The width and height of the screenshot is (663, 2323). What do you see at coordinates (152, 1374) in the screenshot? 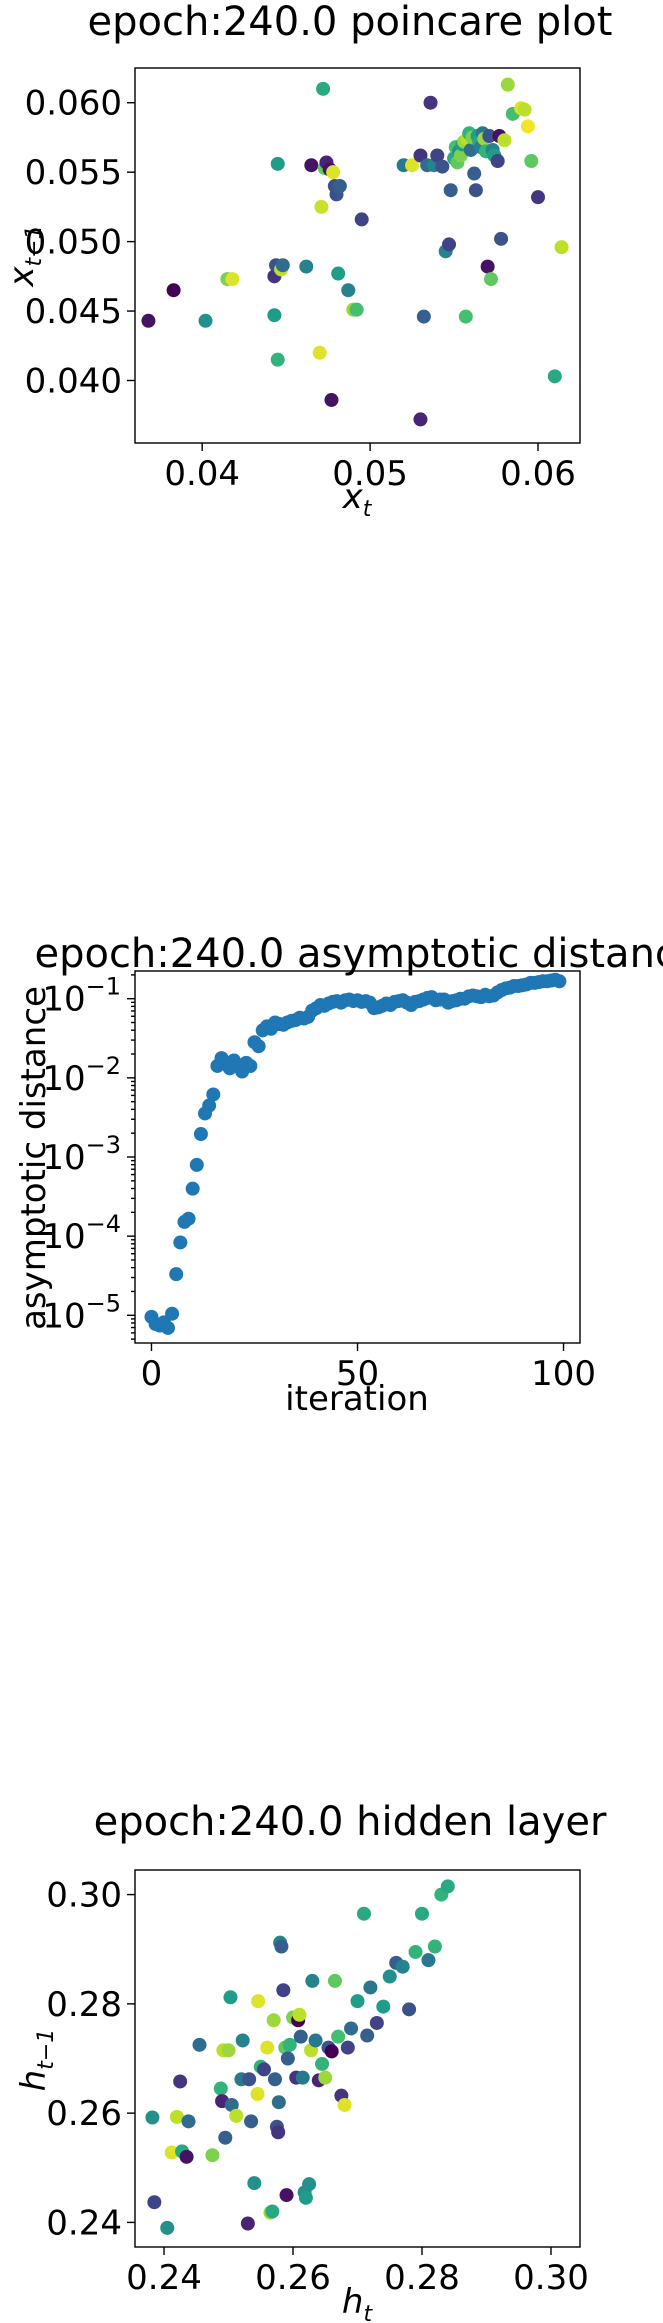
I see `x-tick-label: 0` at bounding box center [152, 1374].